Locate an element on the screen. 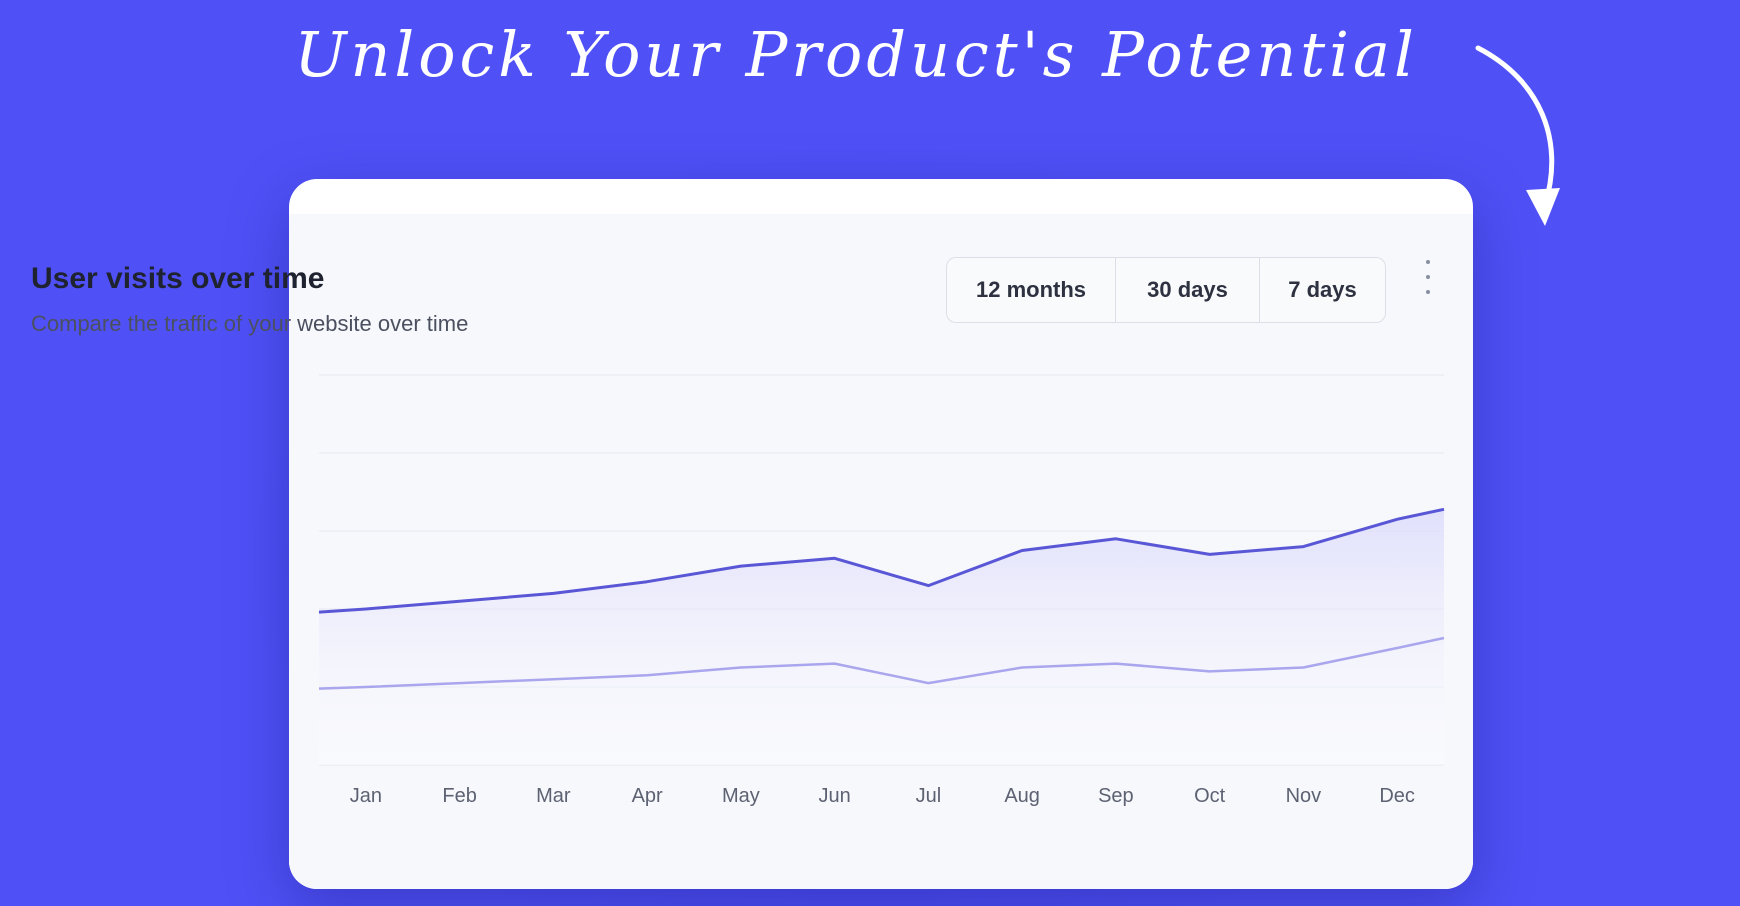 This screenshot has width=1740, height=906. x-tick-label: May is located at coordinates (741, 796).